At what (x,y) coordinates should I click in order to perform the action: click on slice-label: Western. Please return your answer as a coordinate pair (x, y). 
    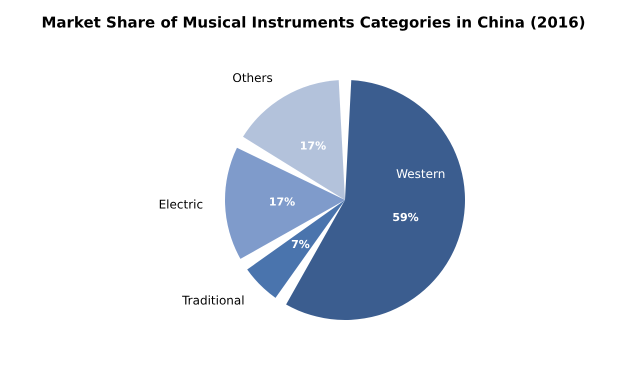
    Looking at the image, I should click on (421, 174).